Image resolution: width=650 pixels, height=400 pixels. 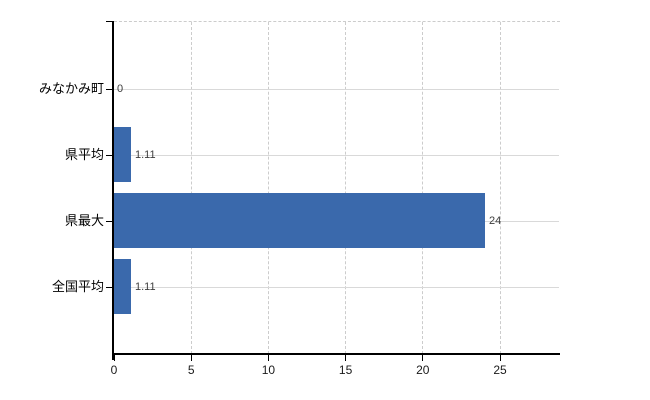 I want to click on category-label: 県平均, so click(x=84, y=154).